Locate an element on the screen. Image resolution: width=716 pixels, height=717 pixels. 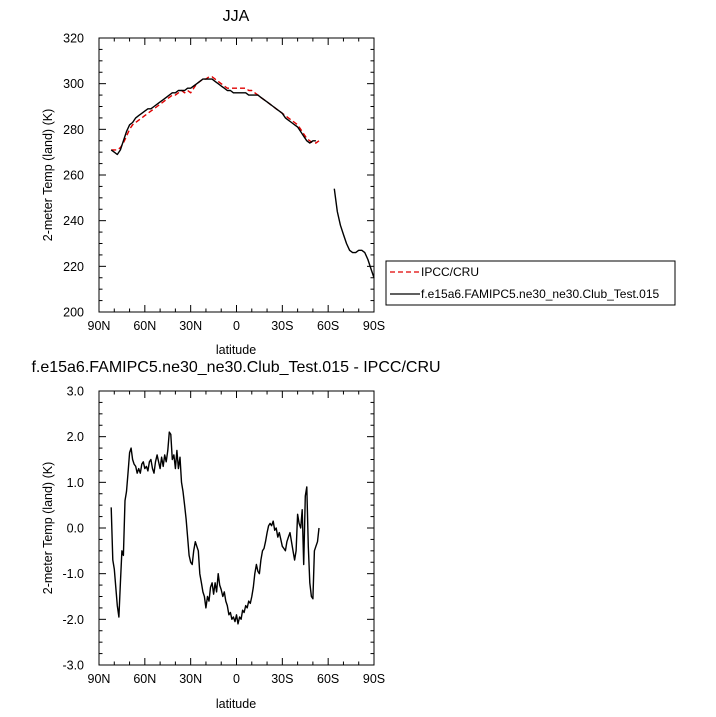
bottom-x-tick-label: 0 is located at coordinates (236, 679).